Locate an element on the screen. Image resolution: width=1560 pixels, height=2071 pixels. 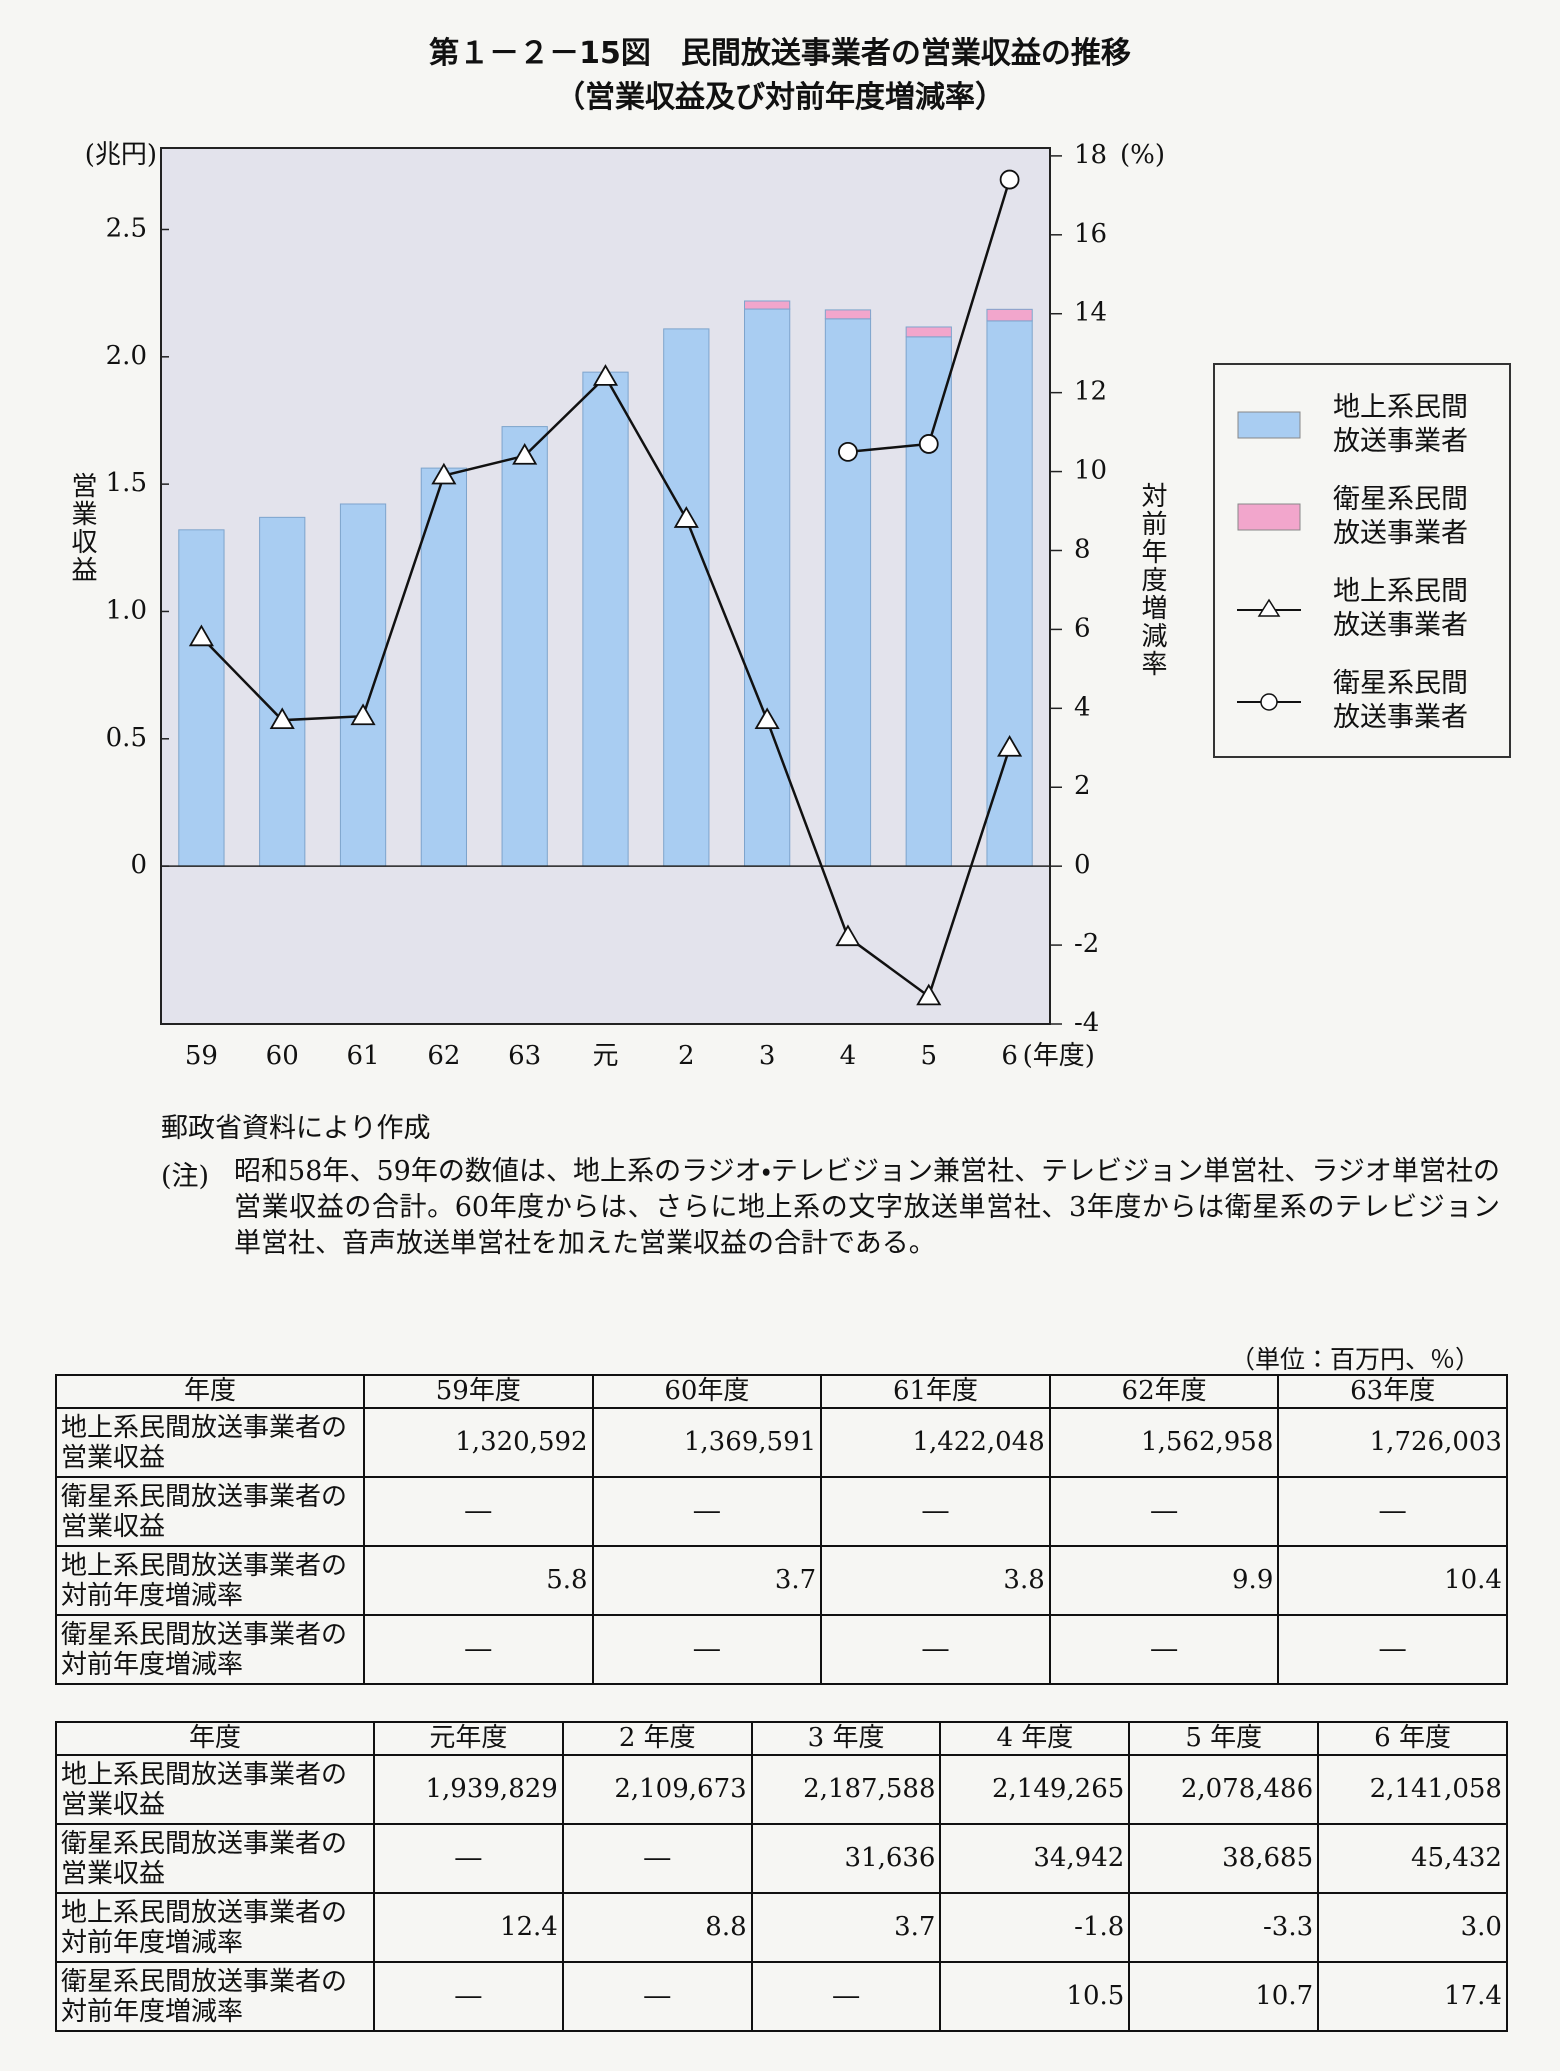
y2-tick-label: 6 is located at coordinates (1082, 628).